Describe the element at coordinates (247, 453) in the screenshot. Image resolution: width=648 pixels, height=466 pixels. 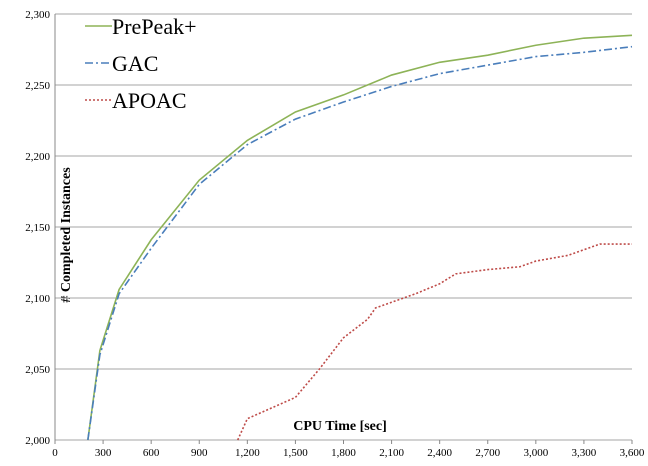
I see `x-tick-label: 1,200` at that location.